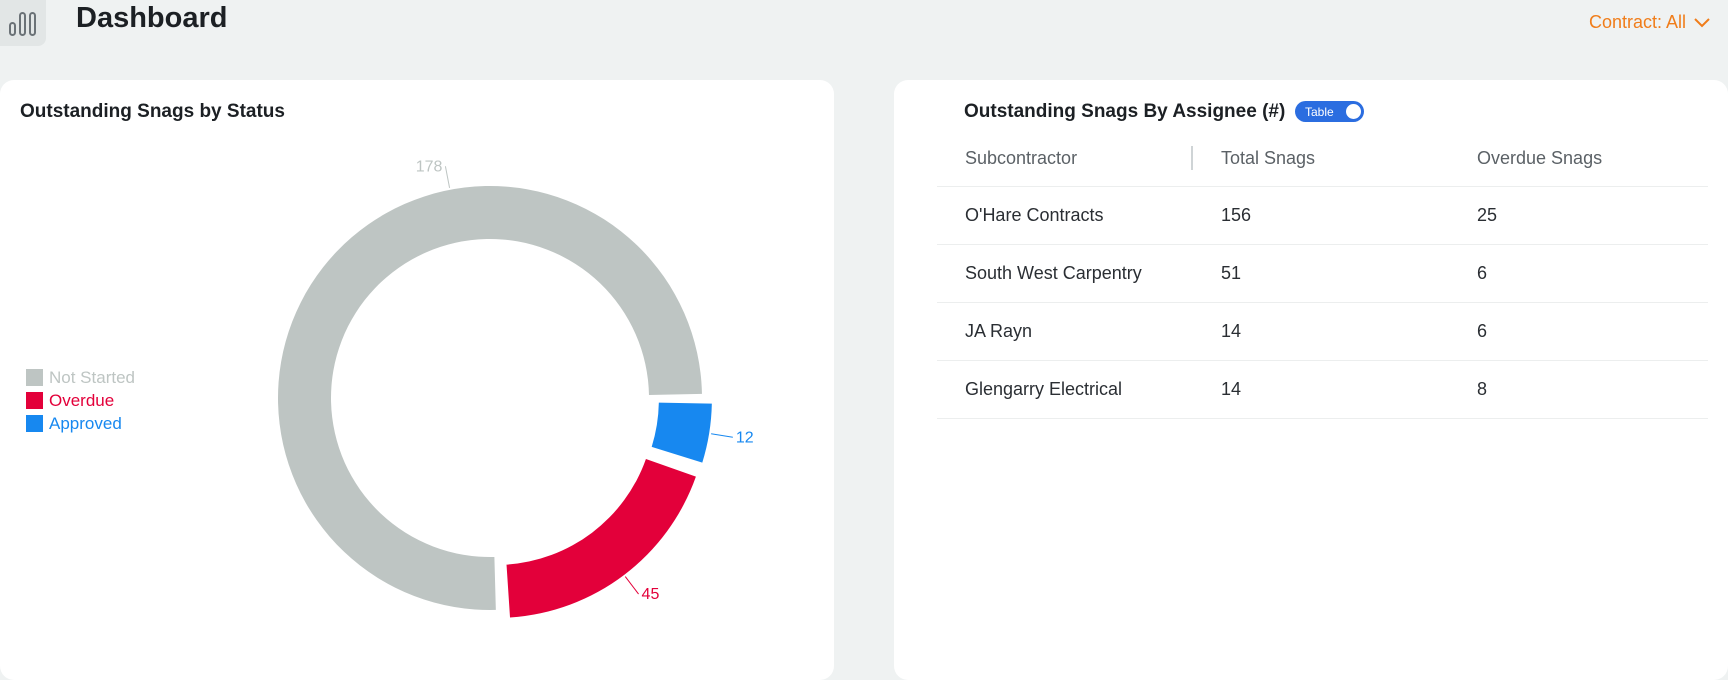 This screenshot has width=1728, height=680. Describe the element at coordinates (92, 377) in the screenshot. I see `legend-label: Not Started` at that location.